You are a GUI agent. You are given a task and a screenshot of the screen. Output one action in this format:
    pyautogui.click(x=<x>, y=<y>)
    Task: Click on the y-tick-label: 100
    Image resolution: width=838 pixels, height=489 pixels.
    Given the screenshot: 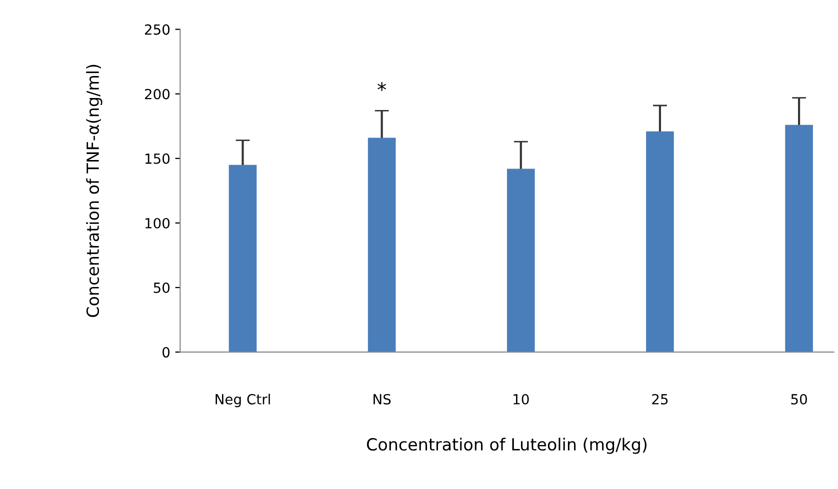 What is the action you would take?
    pyautogui.click(x=157, y=223)
    